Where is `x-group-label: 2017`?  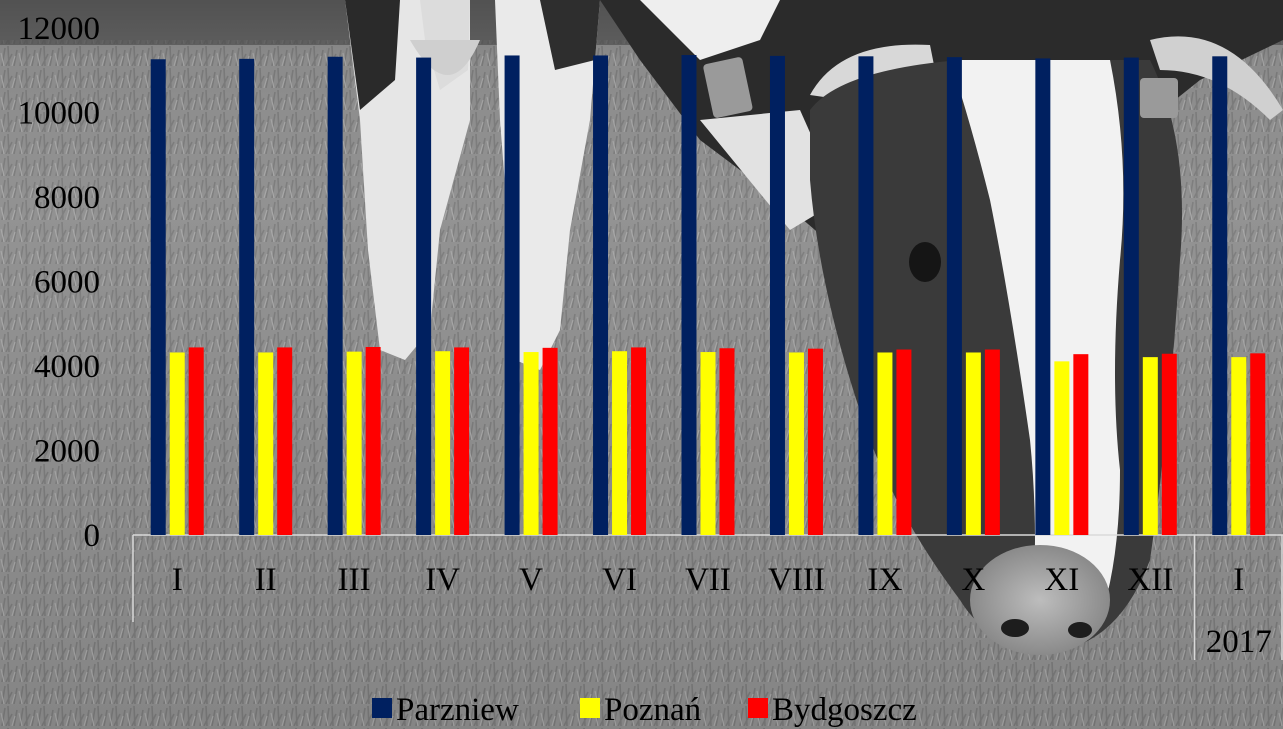
x-group-label: 2017 is located at coordinates (1239, 642).